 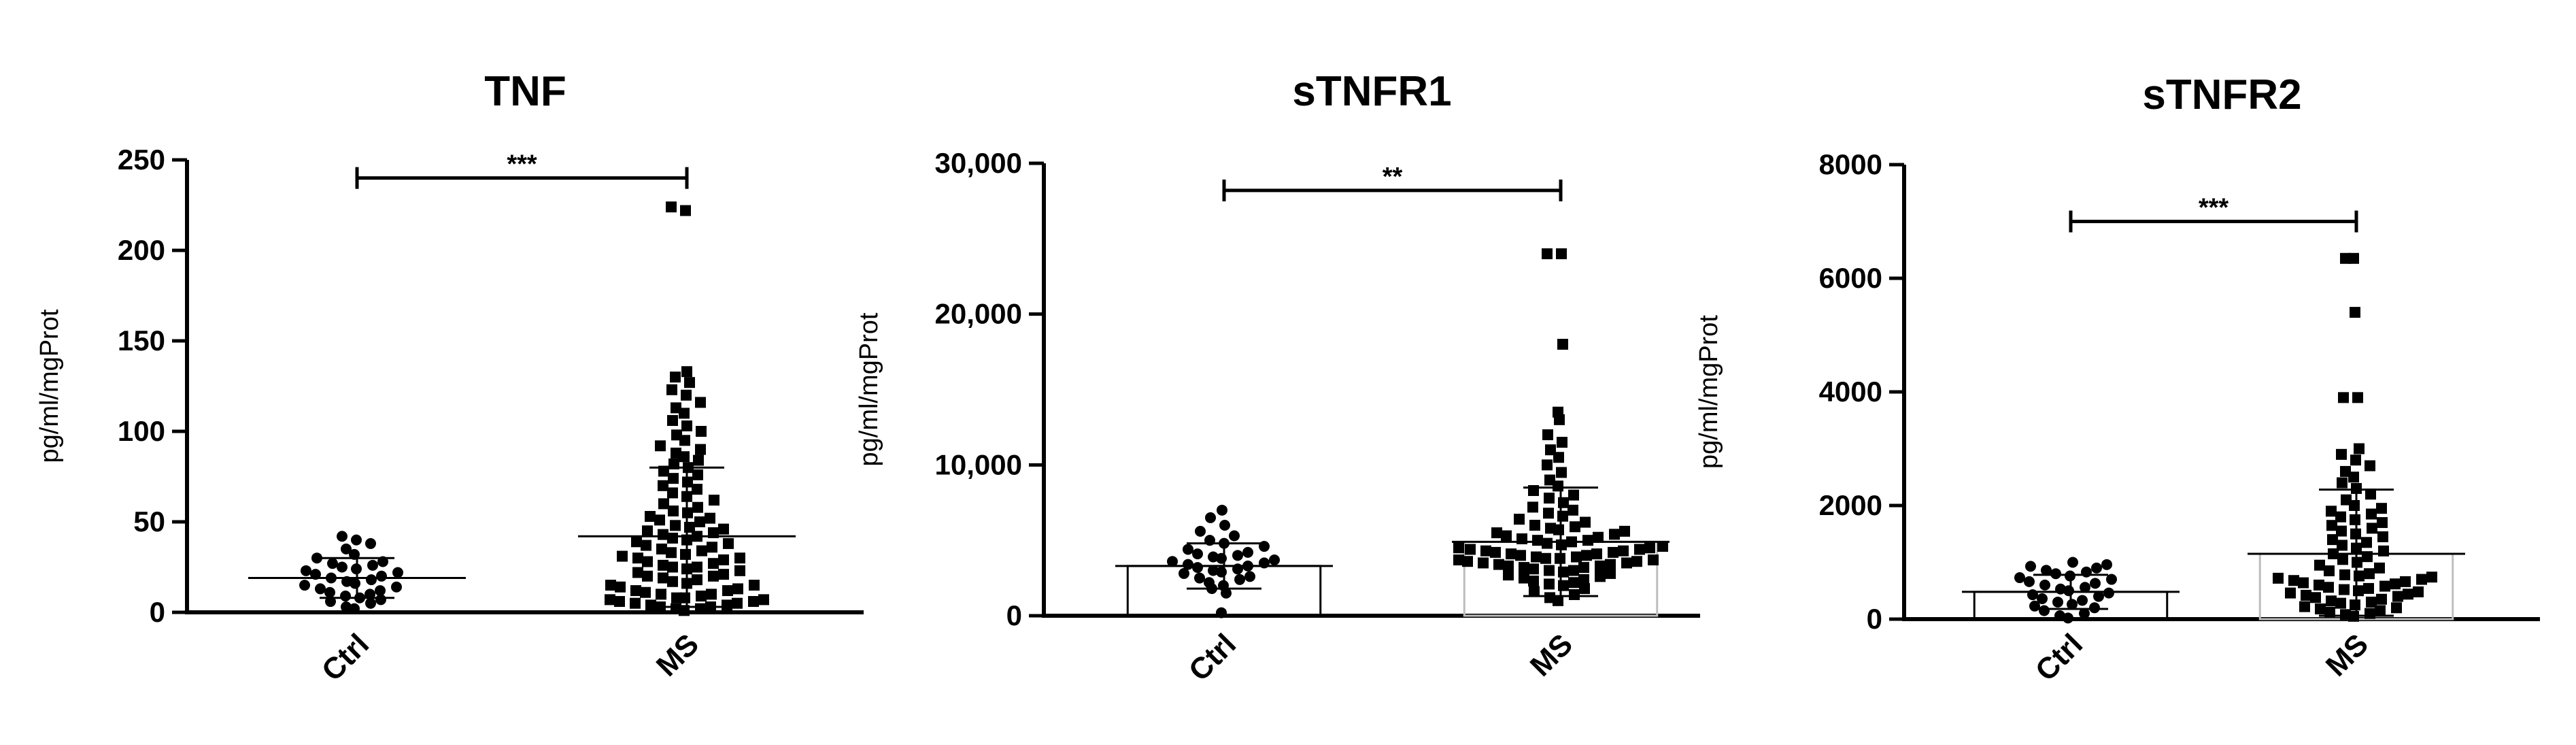 What do you see at coordinates (1212, 657) in the screenshot?
I see `category-label-ctrl: Ctrl` at bounding box center [1212, 657].